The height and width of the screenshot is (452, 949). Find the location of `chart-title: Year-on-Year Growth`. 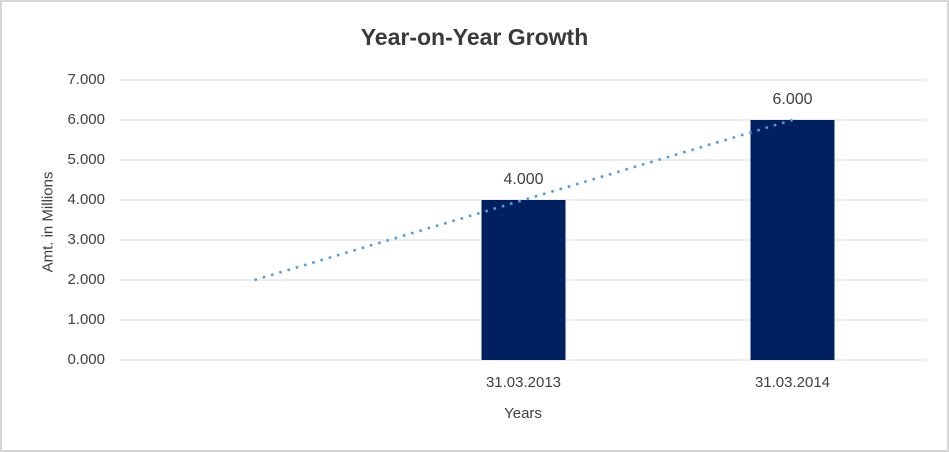

chart-title: Year-on-Year Growth is located at coordinates (474, 37).